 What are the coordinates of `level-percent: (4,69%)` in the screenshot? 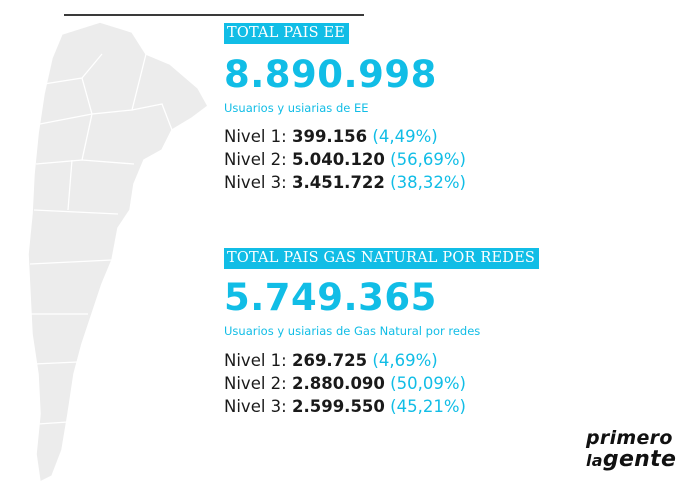 It's located at (405, 360).